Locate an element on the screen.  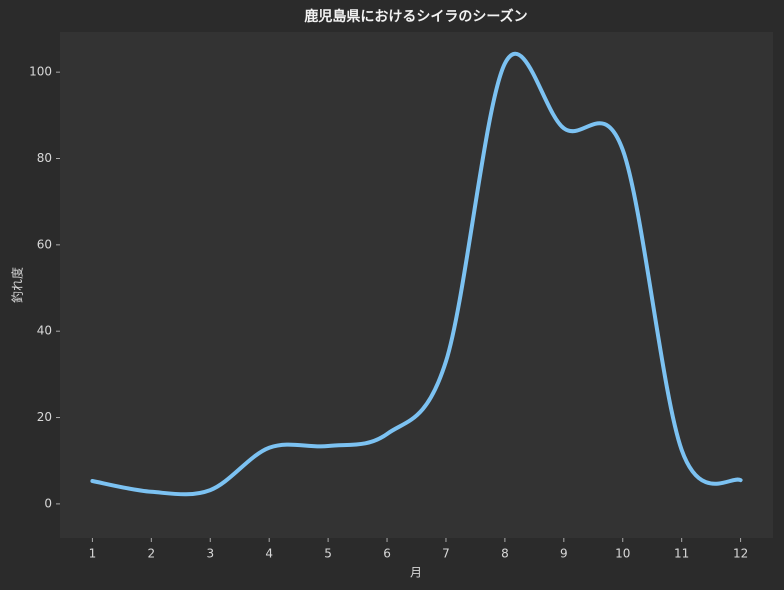
x-tick-label: 6 is located at coordinates (387, 554).